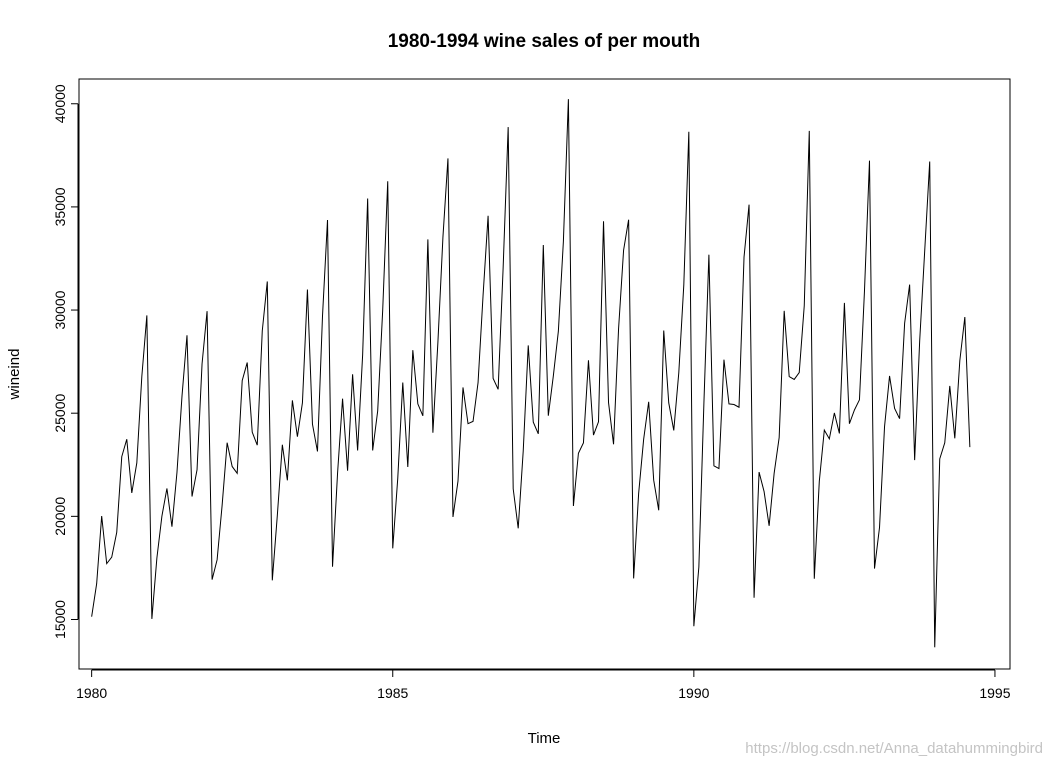 The height and width of the screenshot is (767, 1051). What do you see at coordinates (544, 738) in the screenshot?
I see `x-axis-label: Time` at bounding box center [544, 738].